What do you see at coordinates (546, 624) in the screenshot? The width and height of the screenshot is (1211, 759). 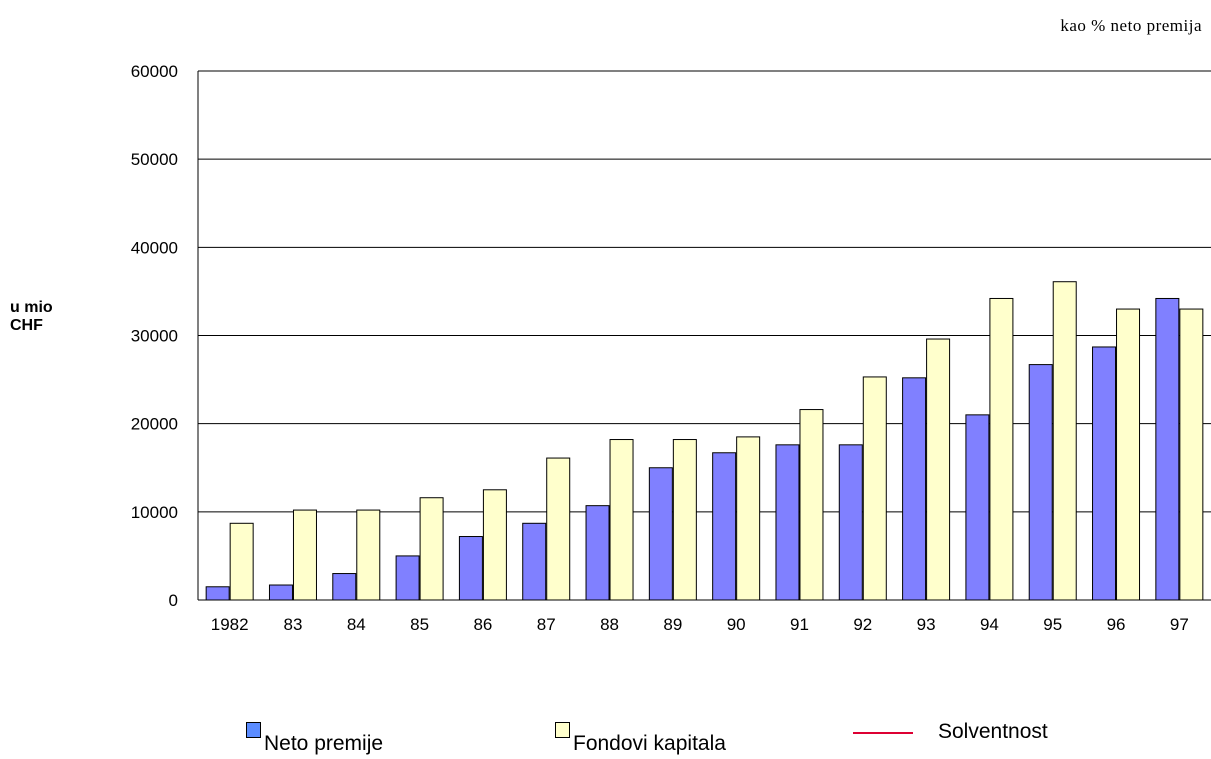 I see `x-tick-label: 87` at bounding box center [546, 624].